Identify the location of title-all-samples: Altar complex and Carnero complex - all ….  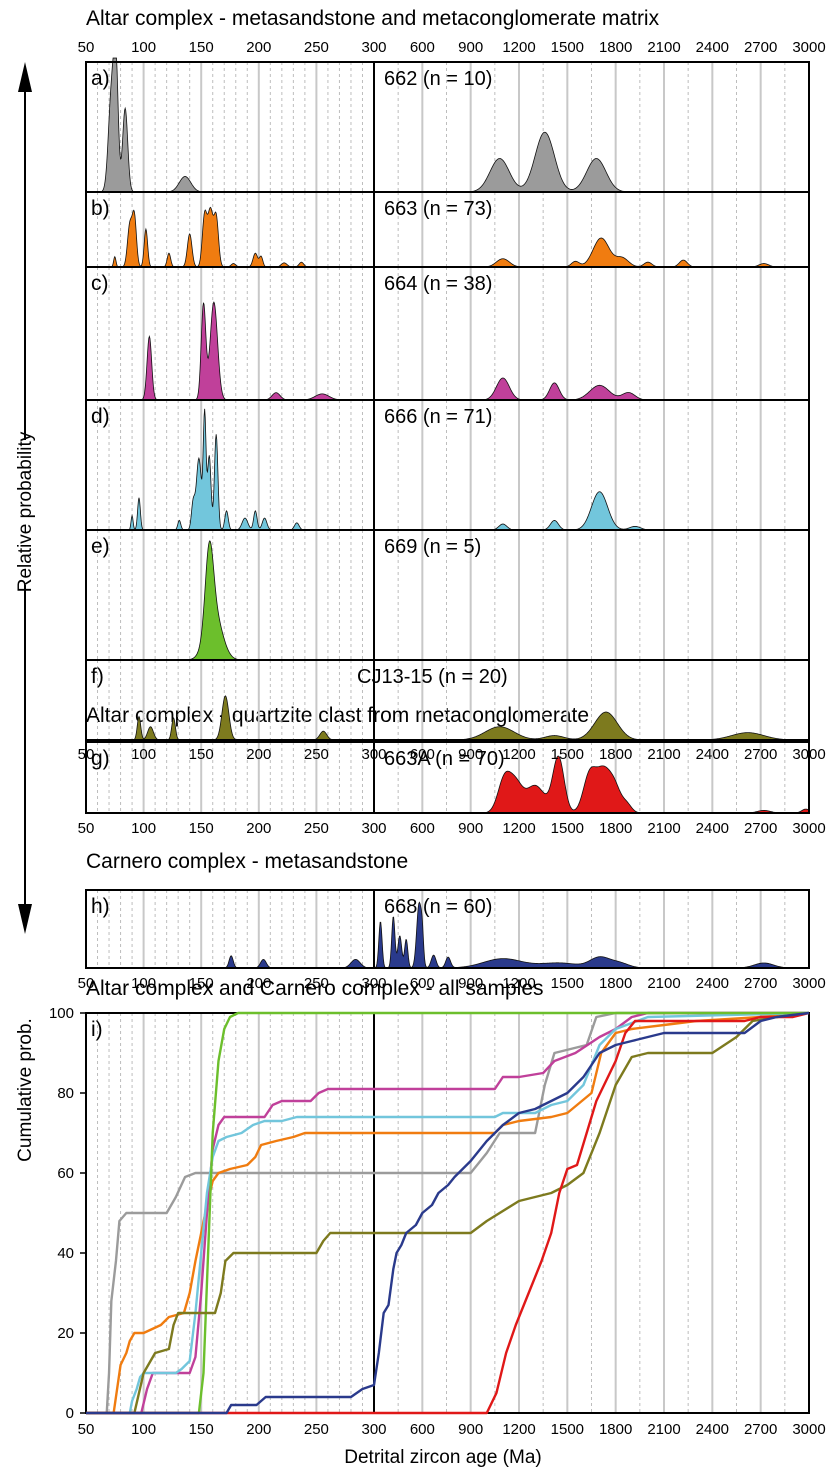
(315, 988).